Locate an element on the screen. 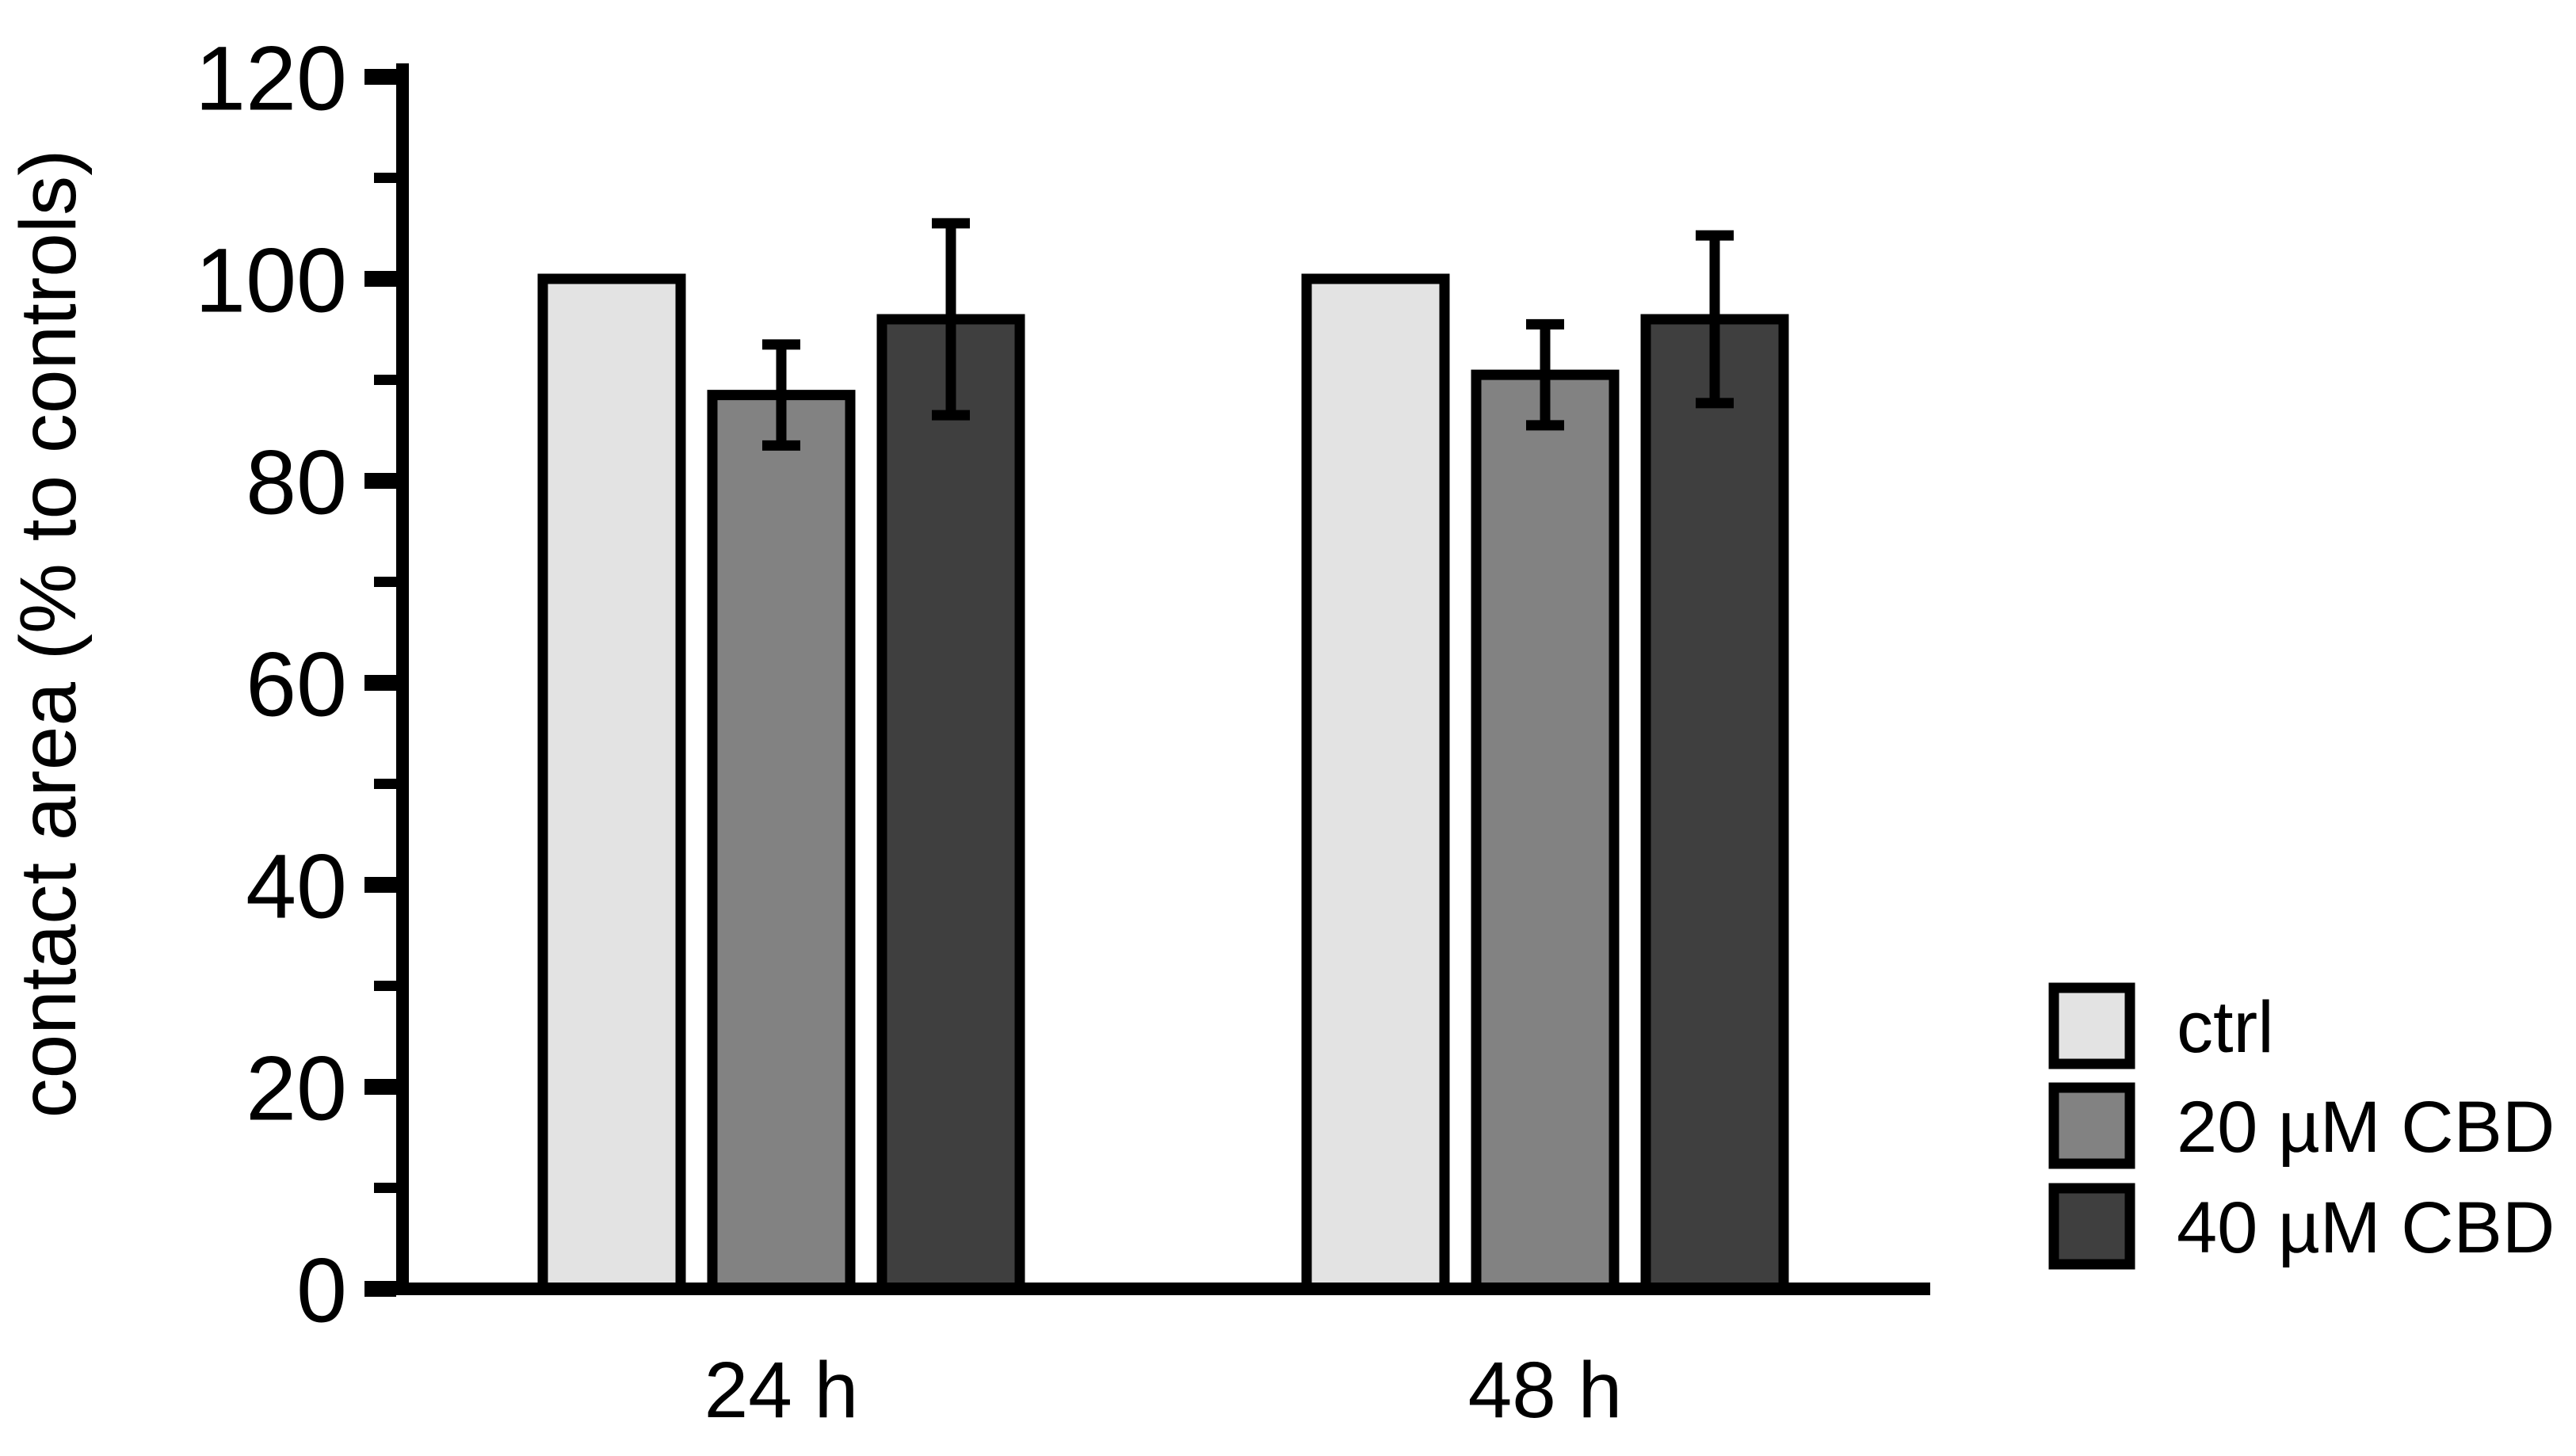 This screenshot has height=1456, width=2576. y-tick-label: 20 is located at coordinates (296, 1088).